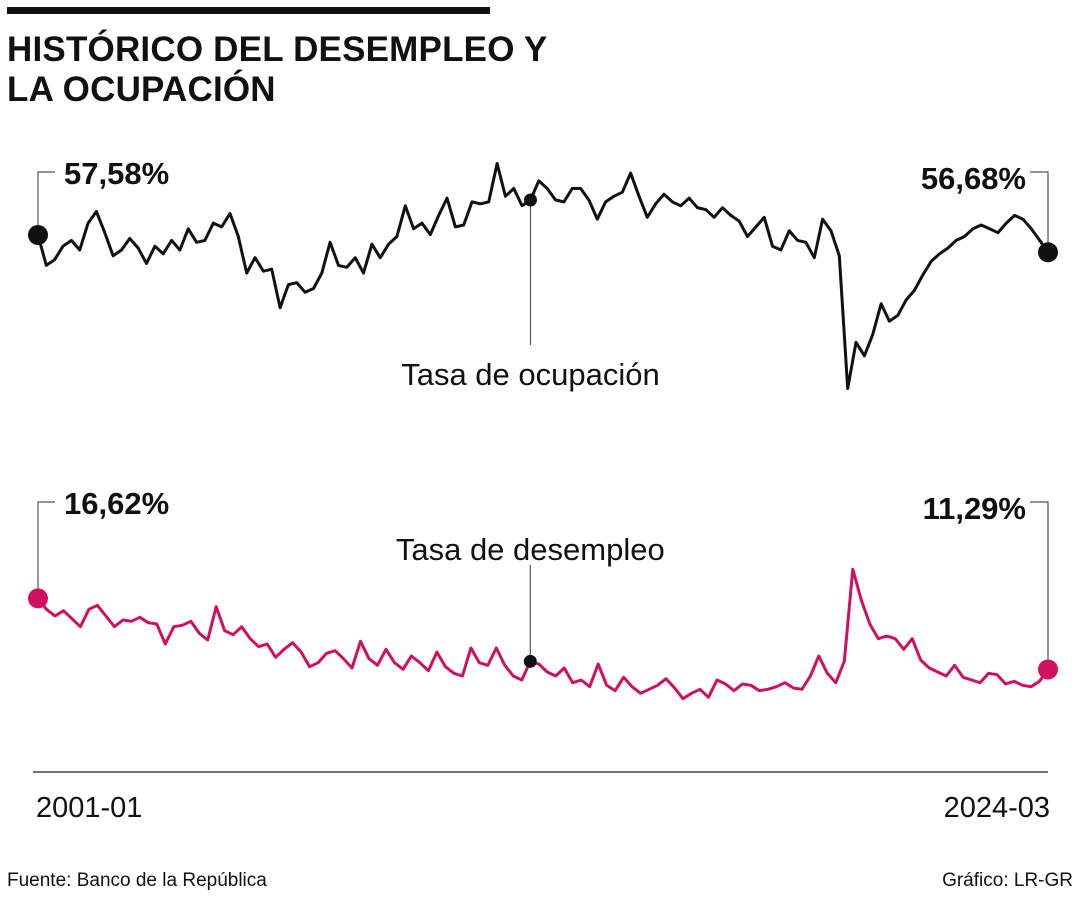  Describe the element at coordinates (46, 198) in the screenshot. I see `series-0-start-leader` at that location.